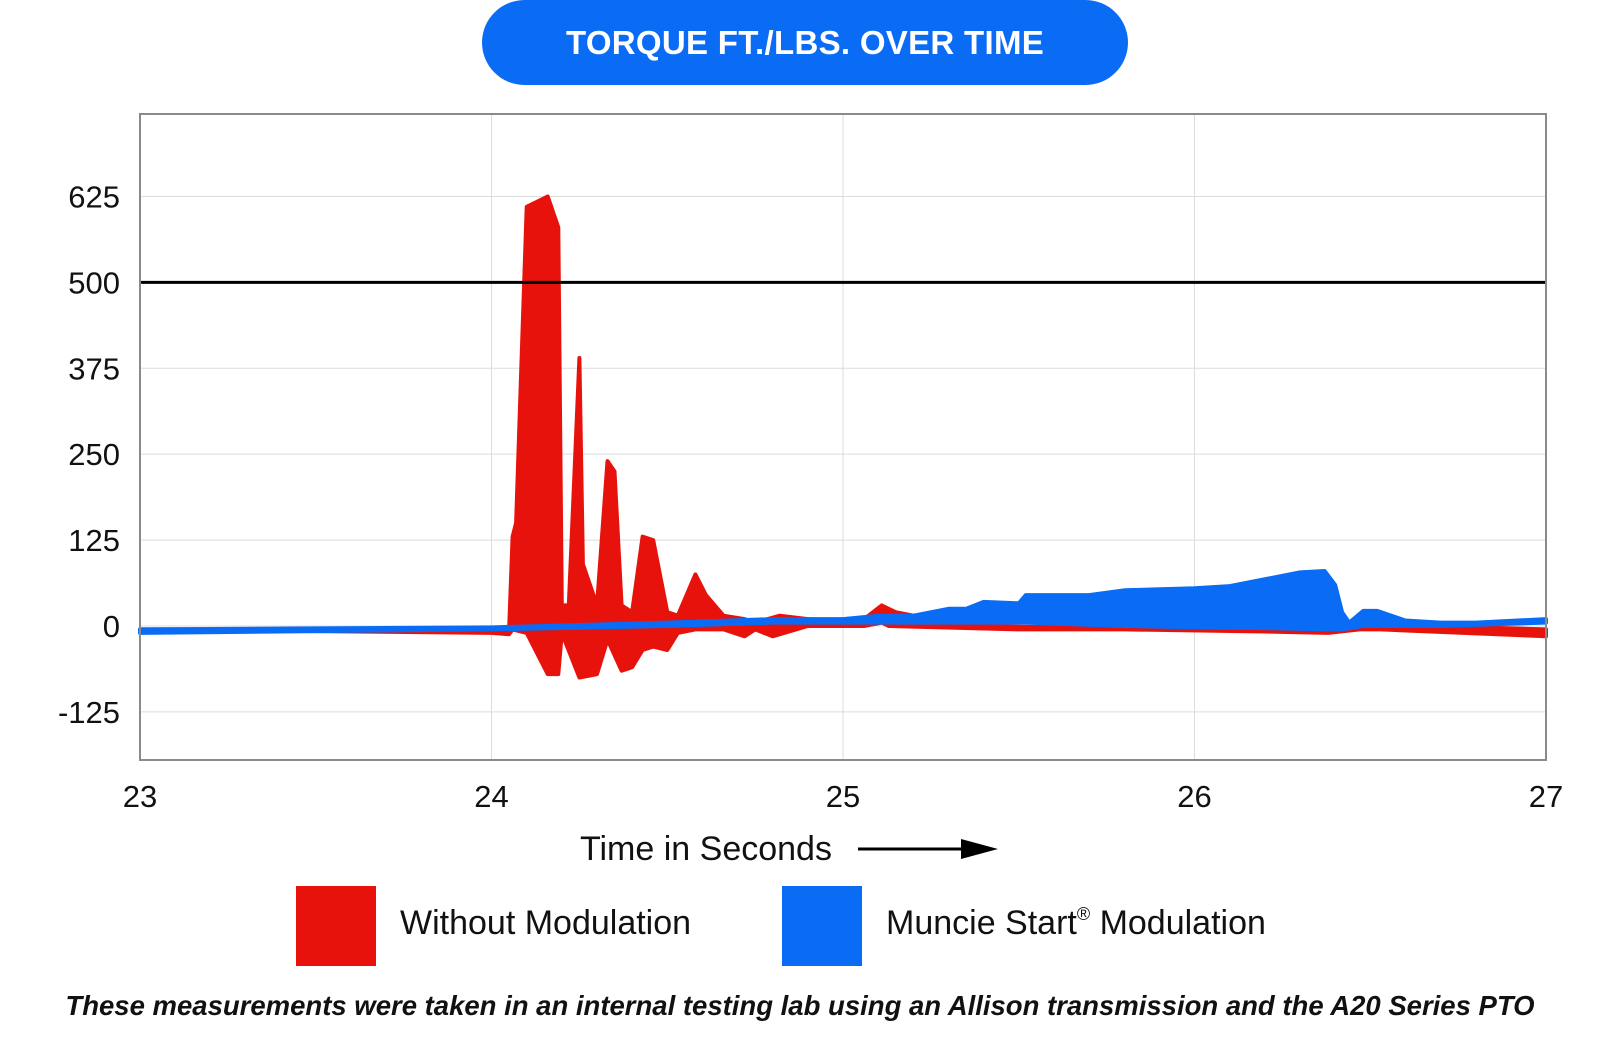 The image size is (1600, 1044). What do you see at coordinates (805, 42) in the screenshot?
I see `chart-title: TORQUE FT./LBS. OVER TIME` at bounding box center [805, 42].